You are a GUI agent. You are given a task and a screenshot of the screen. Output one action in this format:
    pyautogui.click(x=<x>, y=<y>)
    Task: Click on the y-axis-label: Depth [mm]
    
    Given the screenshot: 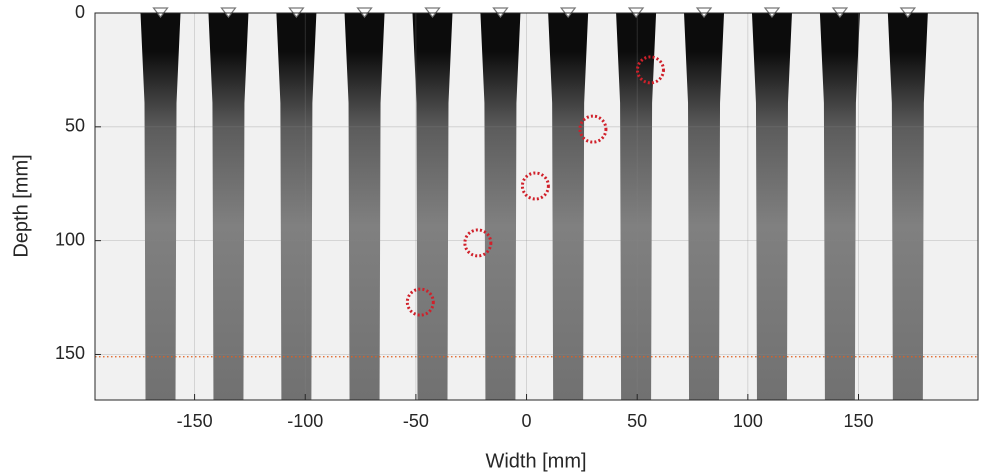 What is the action you would take?
    pyautogui.click(x=21, y=205)
    